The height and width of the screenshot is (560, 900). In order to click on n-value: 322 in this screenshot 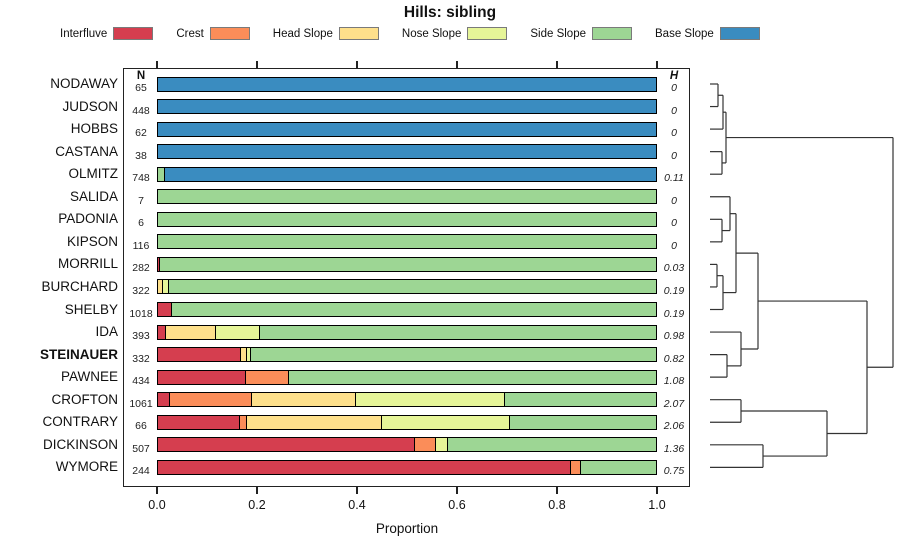, I will do `click(141, 290)`.